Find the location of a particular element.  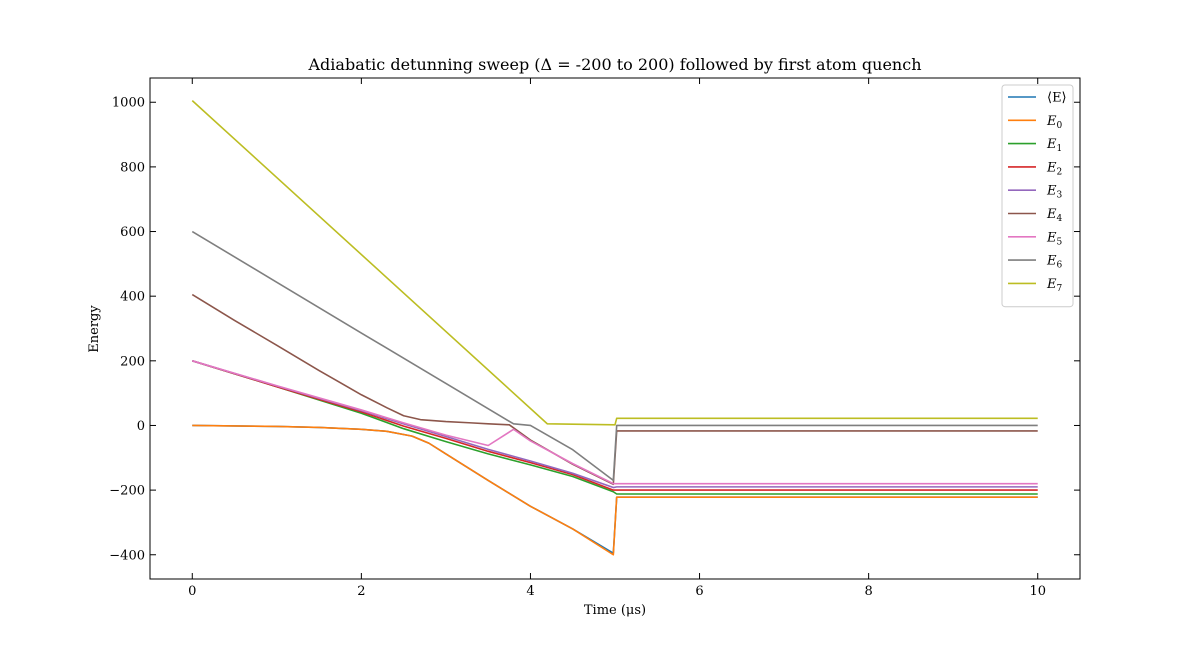

legend-entry: E3 is located at coordinates (1054, 192).